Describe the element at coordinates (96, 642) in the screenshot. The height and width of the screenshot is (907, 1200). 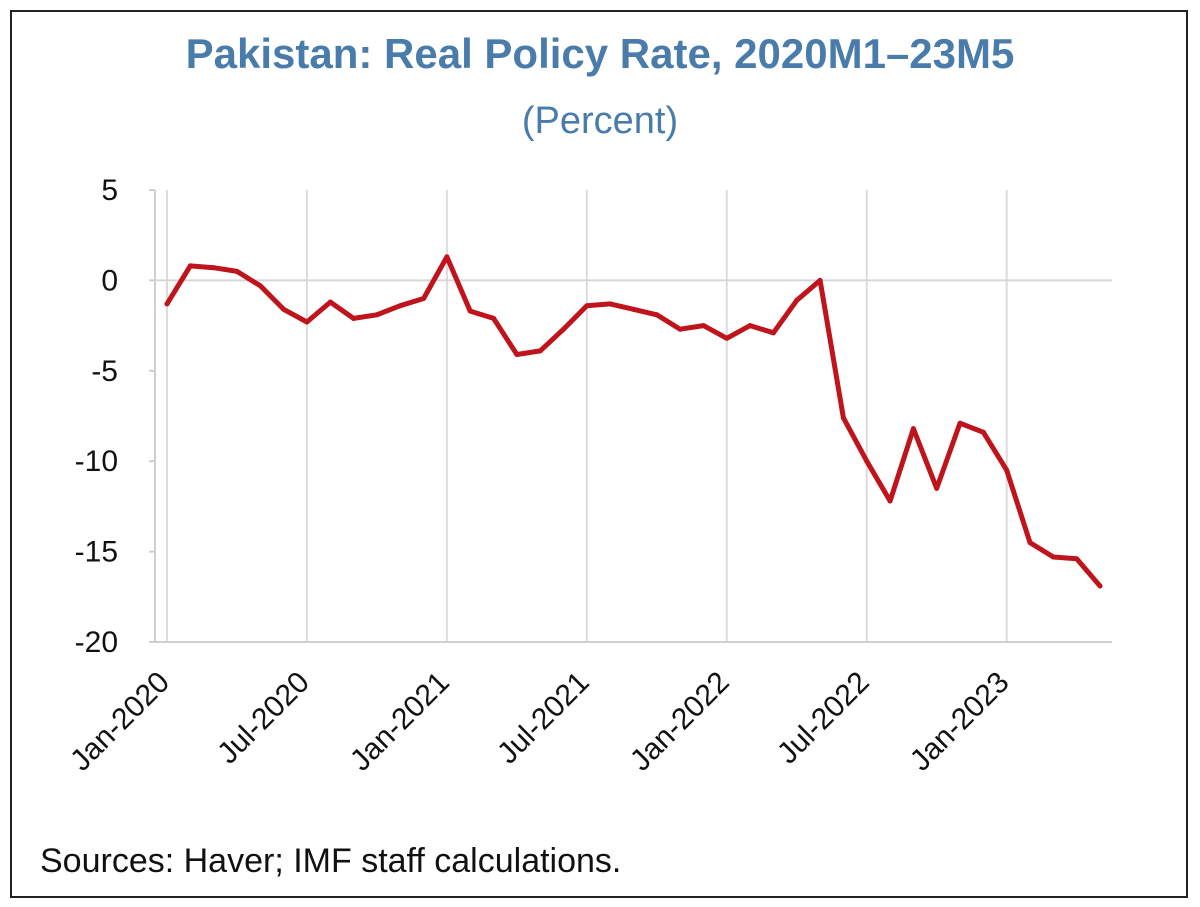
I see `y-tick-label: -20` at that location.